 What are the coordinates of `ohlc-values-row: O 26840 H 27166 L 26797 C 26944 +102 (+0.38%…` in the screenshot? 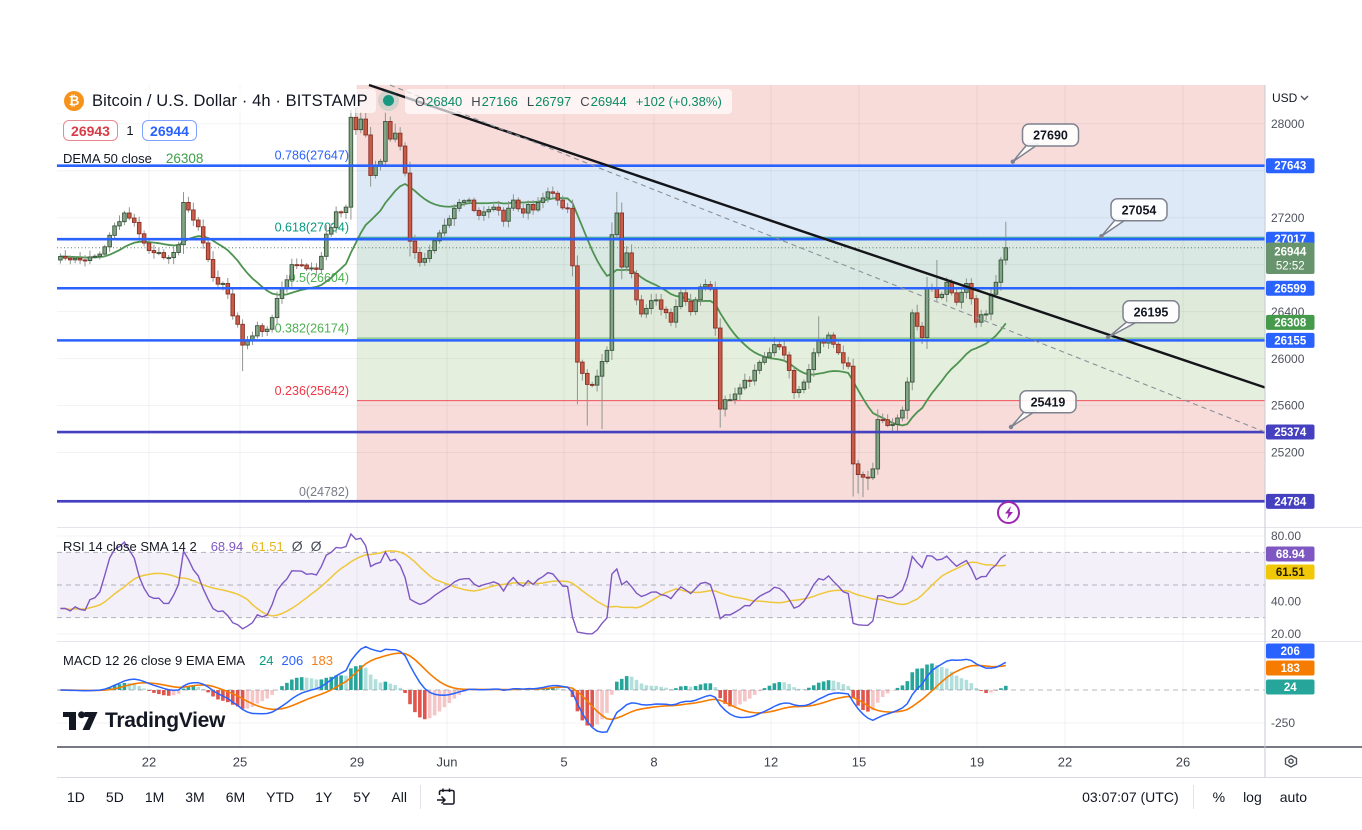 It's located at (568, 101).